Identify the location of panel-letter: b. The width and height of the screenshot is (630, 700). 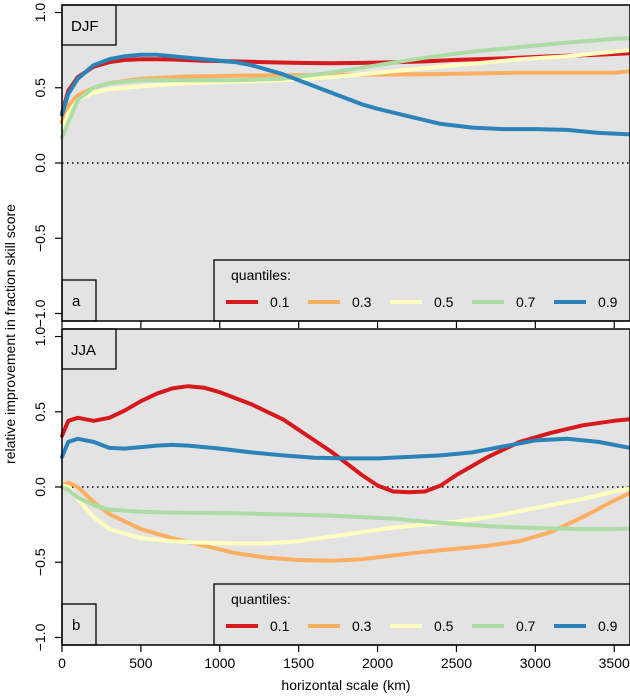
(76, 625).